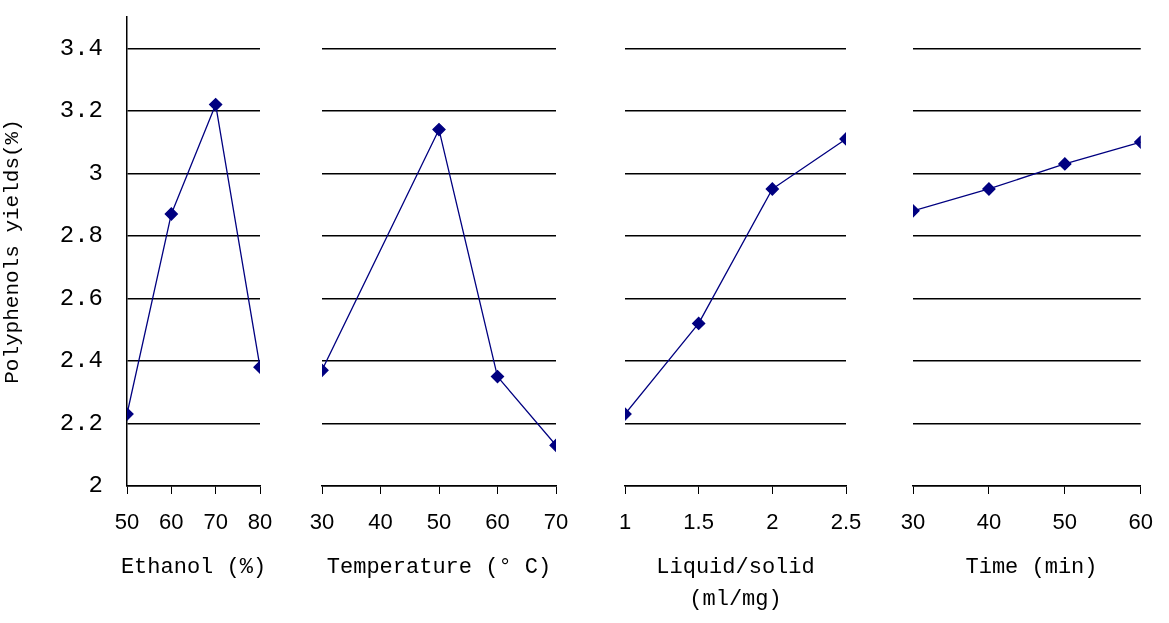 The height and width of the screenshot is (623, 1169). What do you see at coordinates (95, 173) in the screenshot?
I see `y-tick-label: 3` at bounding box center [95, 173].